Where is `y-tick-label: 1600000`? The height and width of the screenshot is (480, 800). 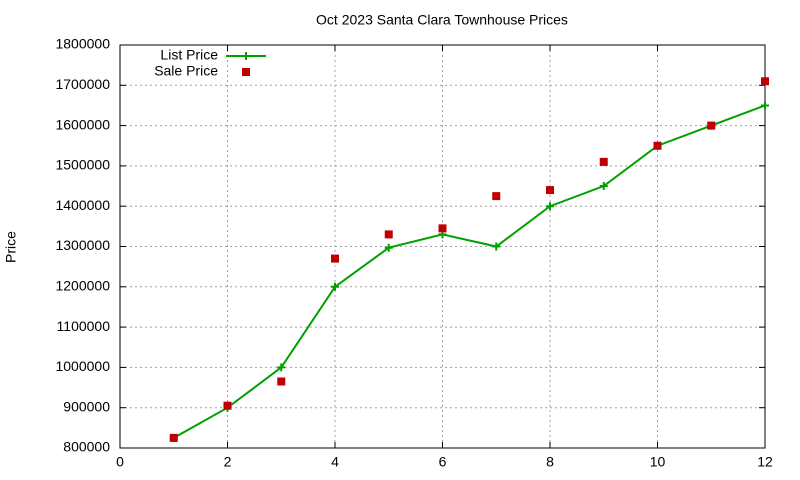 y-tick-label: 1600000 is located at coordinates (82, 124).